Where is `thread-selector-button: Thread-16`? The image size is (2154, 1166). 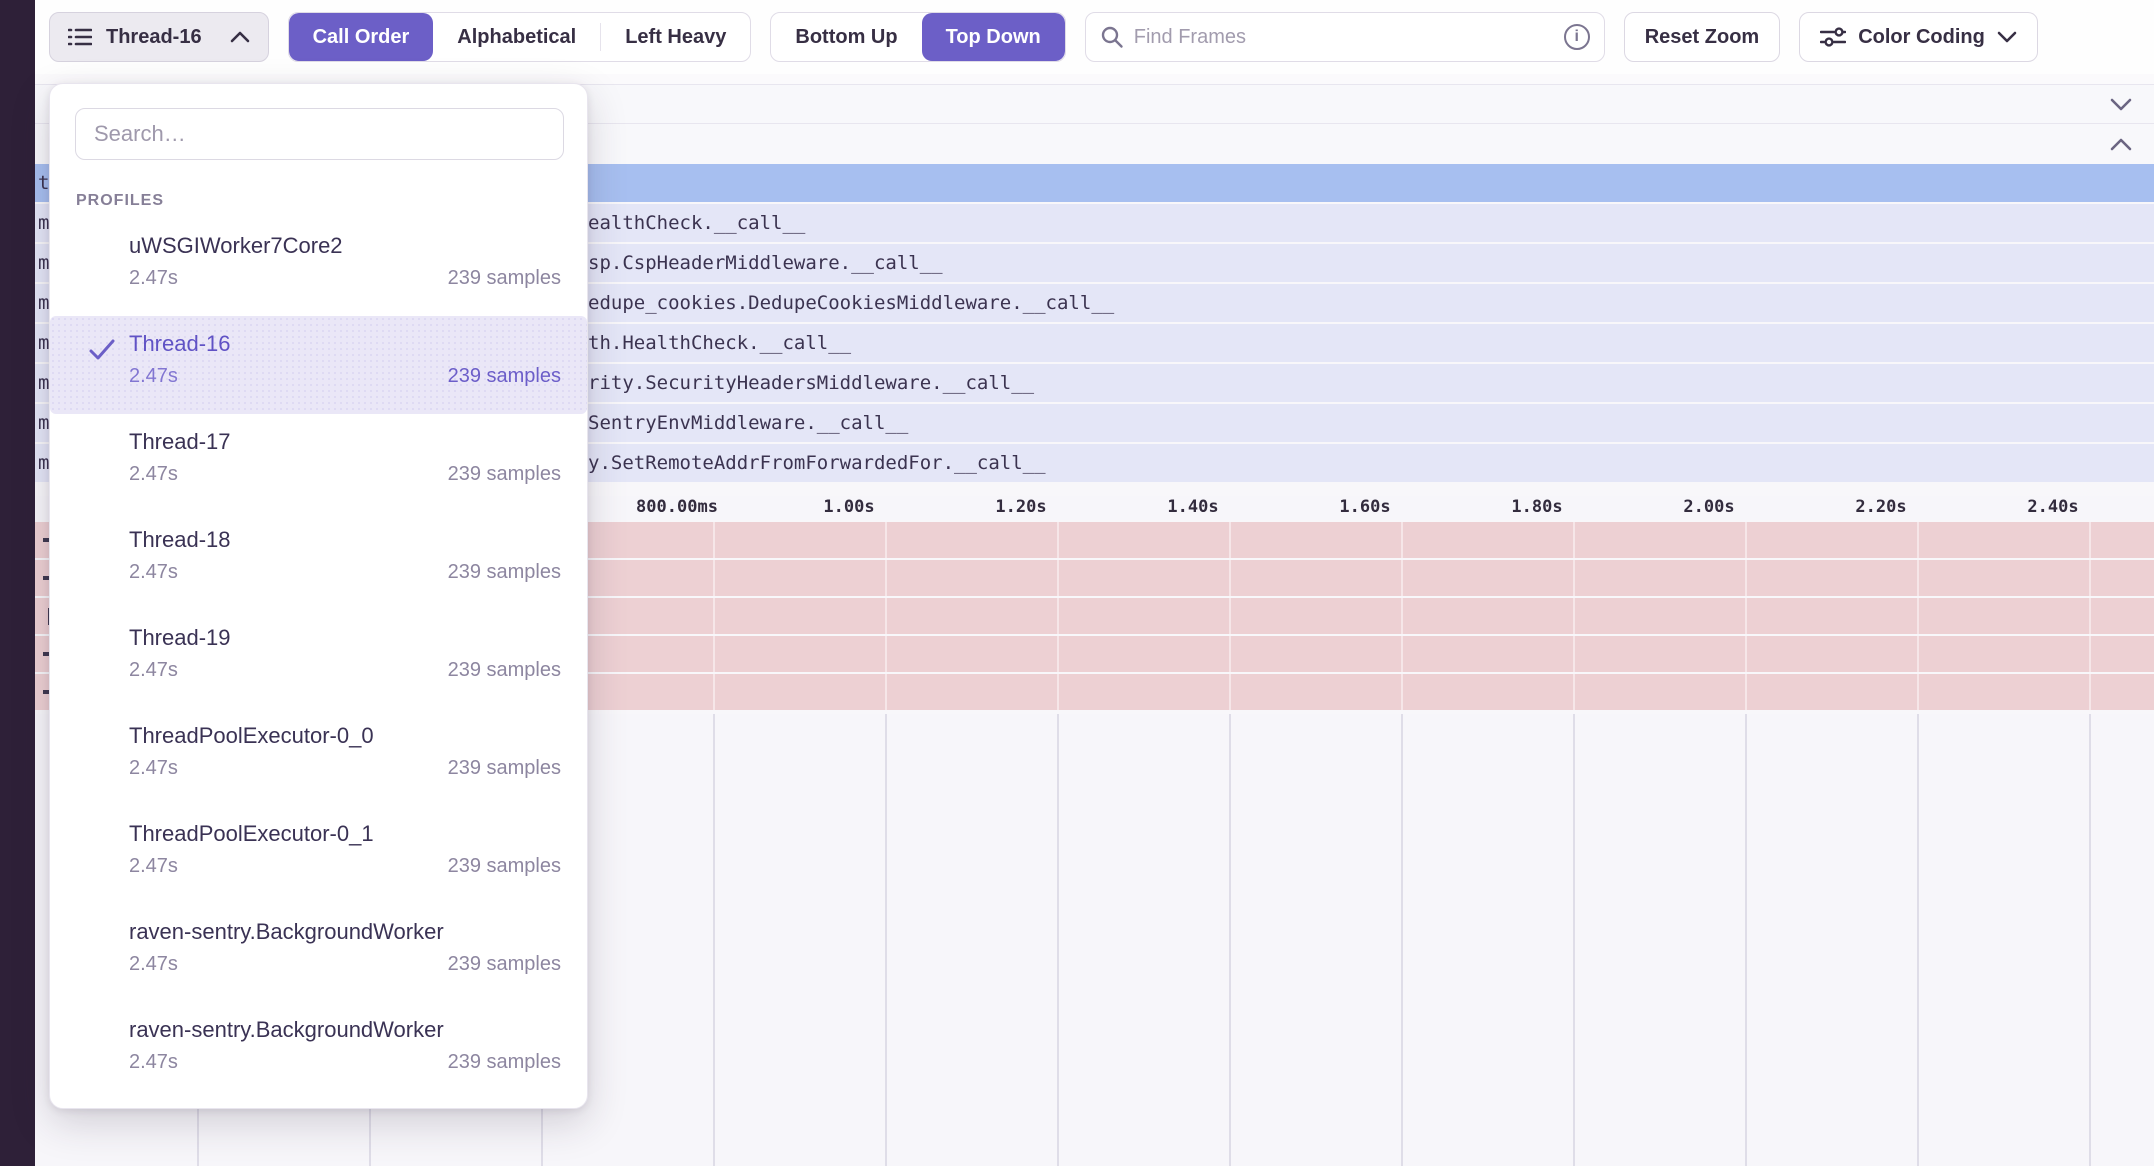 thread-selector-button: Thread-16 is located at coordinates (159, 37).